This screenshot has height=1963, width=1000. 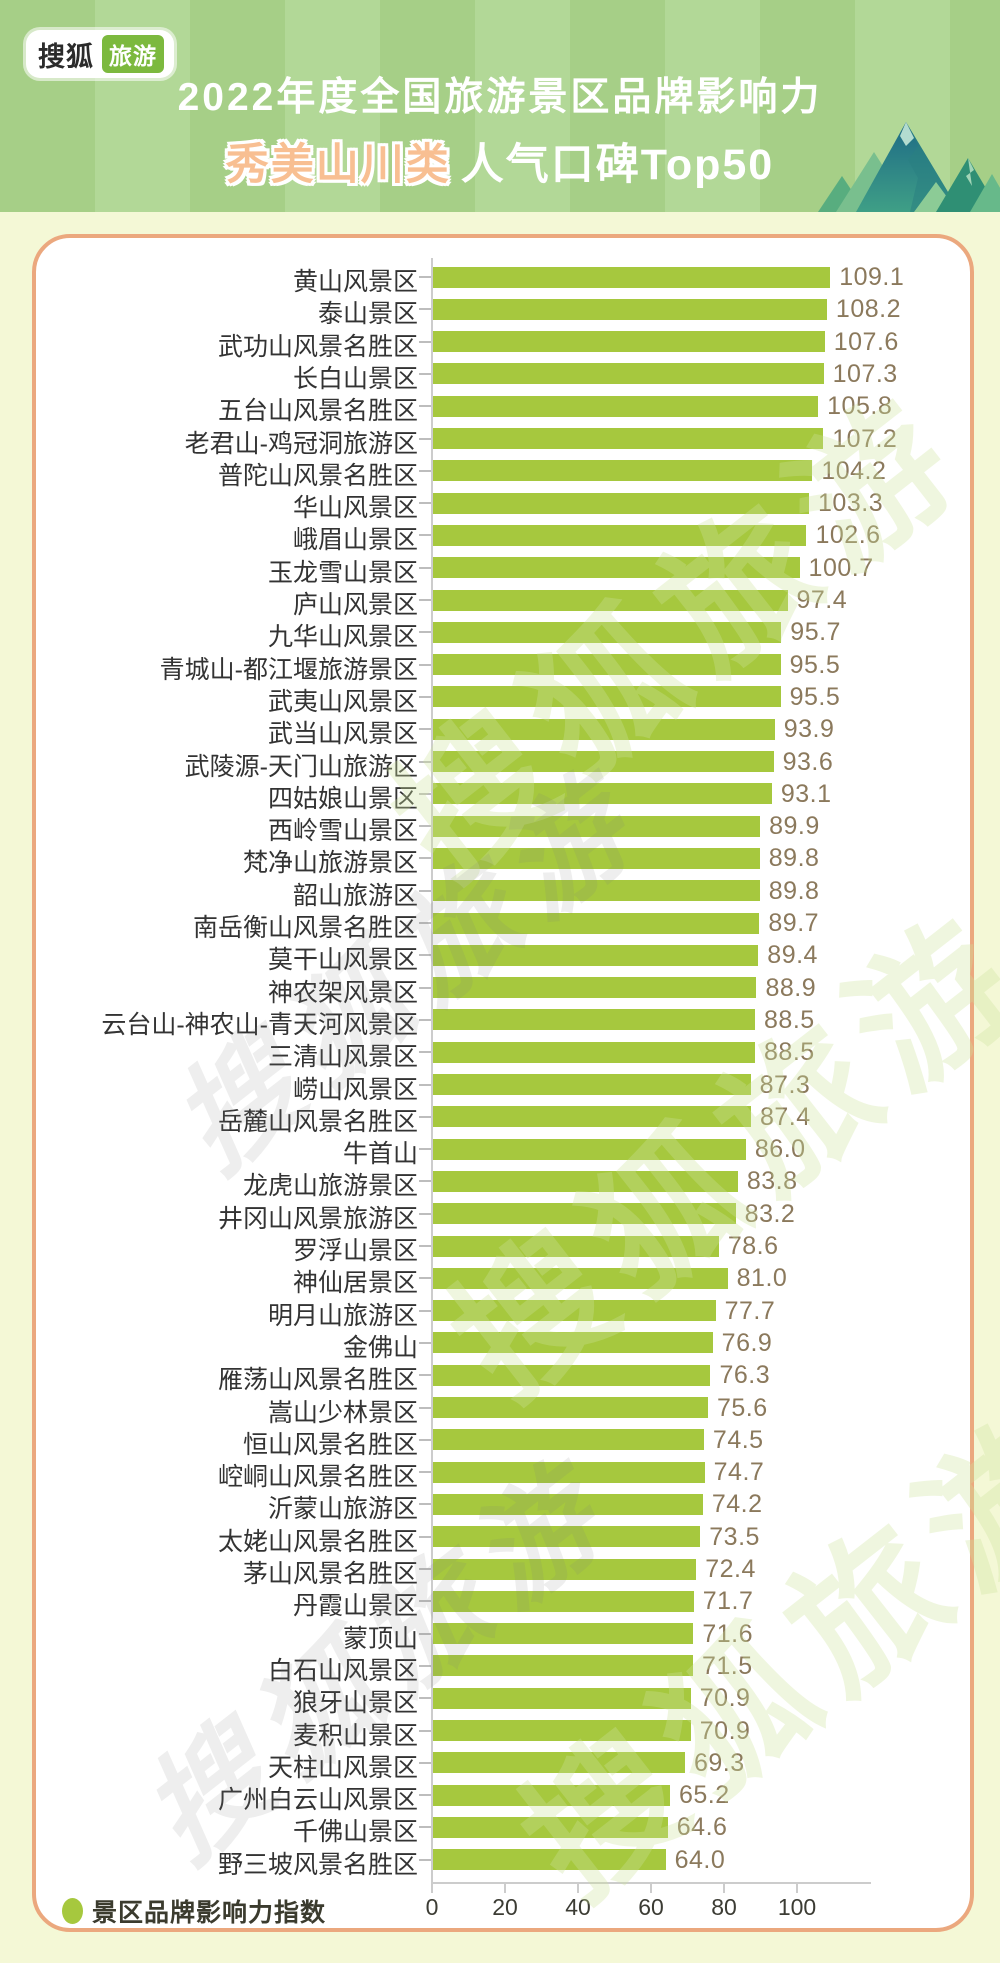 What do you see at coordinates (72, 1911) in the screenshot?
I see `legend-dot-icon` at bounding box center [72, 1911].